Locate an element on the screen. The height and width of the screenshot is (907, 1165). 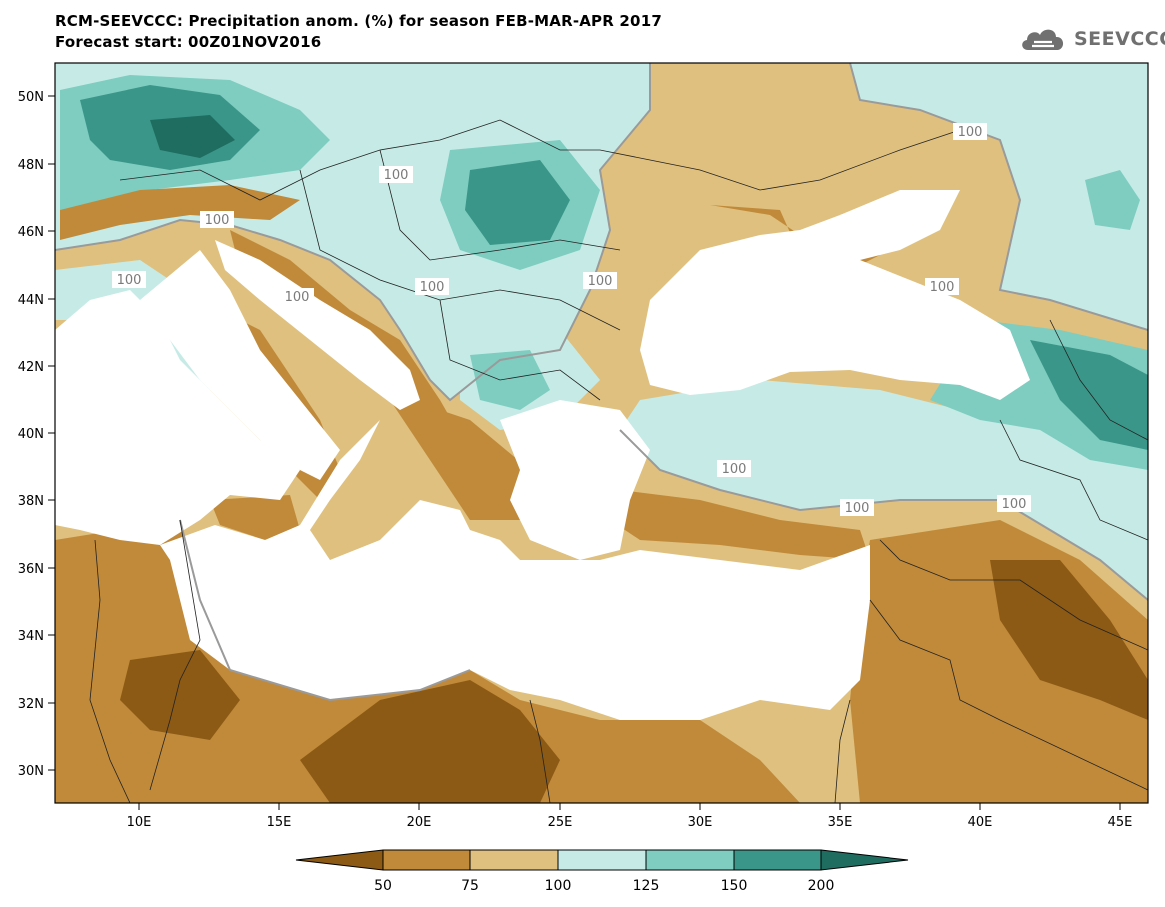
greece-brown is located at coordinates (470, 460).